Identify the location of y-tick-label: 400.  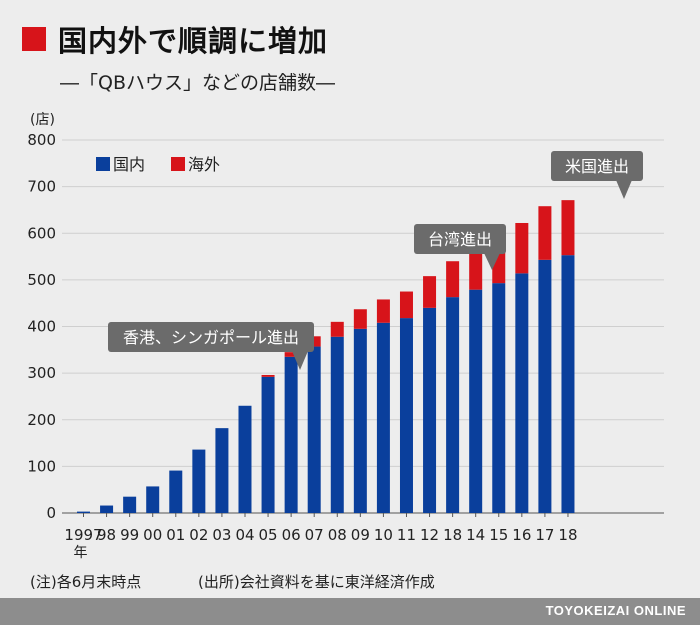
(41, 327).